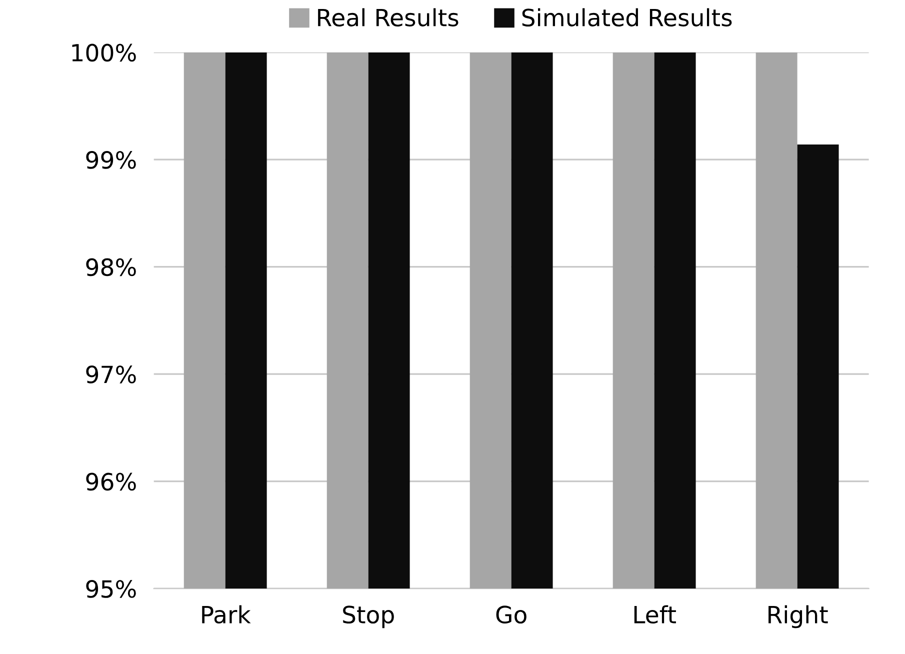 The image size is (905, 654). What do you see at coordinates (655, 614) in the screenshot?
I see `x-tick-label: Left` at bounding box center [655, 614].